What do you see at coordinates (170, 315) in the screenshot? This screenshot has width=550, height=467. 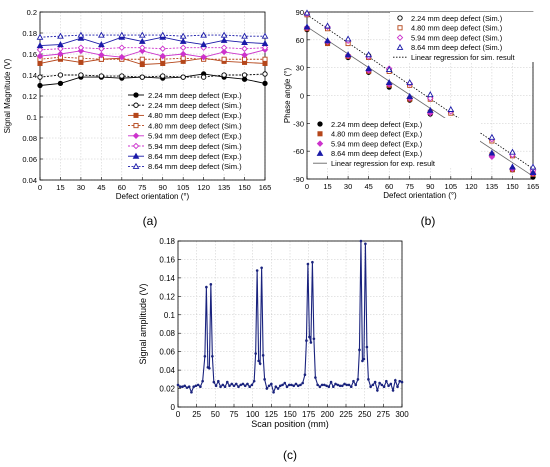 I see `y-tick-label: 0.1` at bounding box center [170, 315].